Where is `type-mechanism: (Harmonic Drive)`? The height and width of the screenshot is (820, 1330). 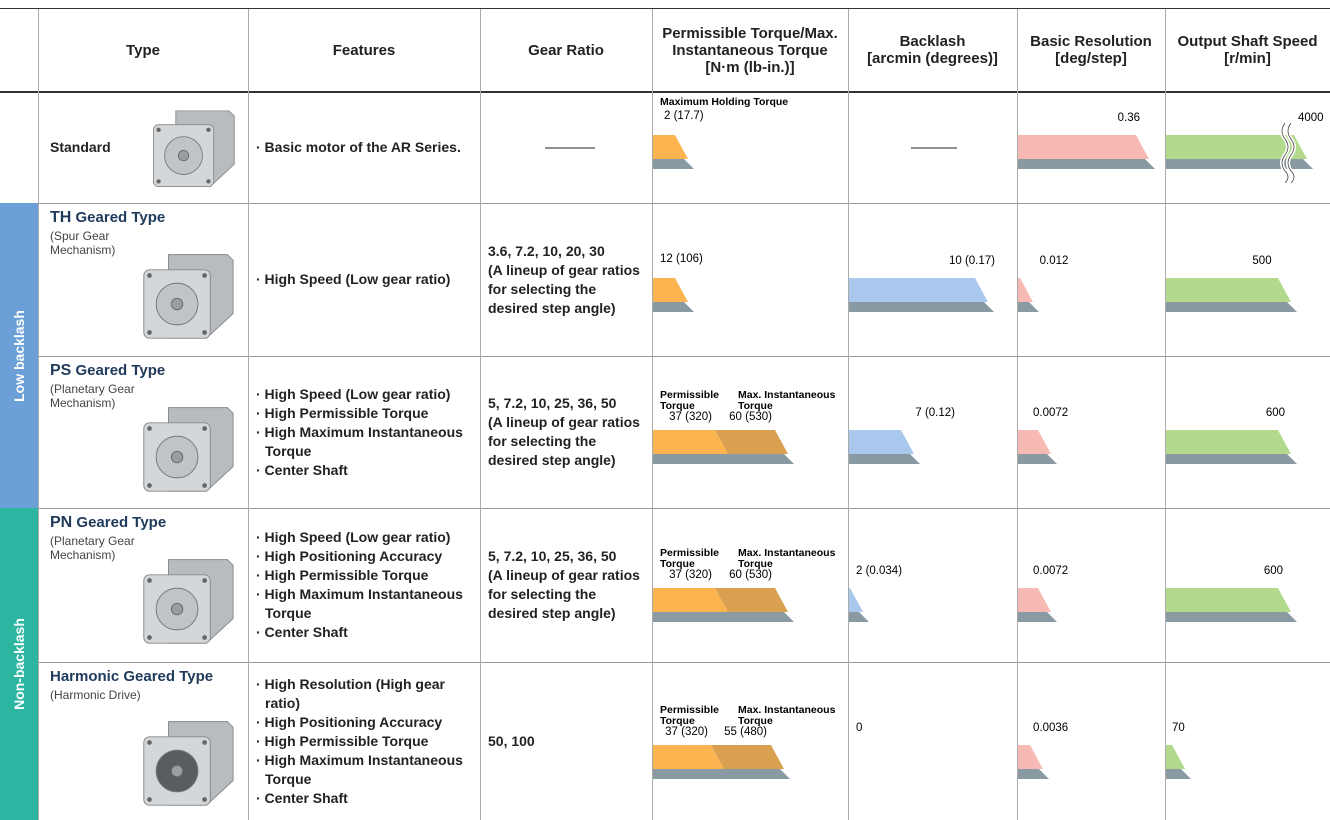
type-mechanism: (Harmonic Drive) is located at coordinates (95, 695).